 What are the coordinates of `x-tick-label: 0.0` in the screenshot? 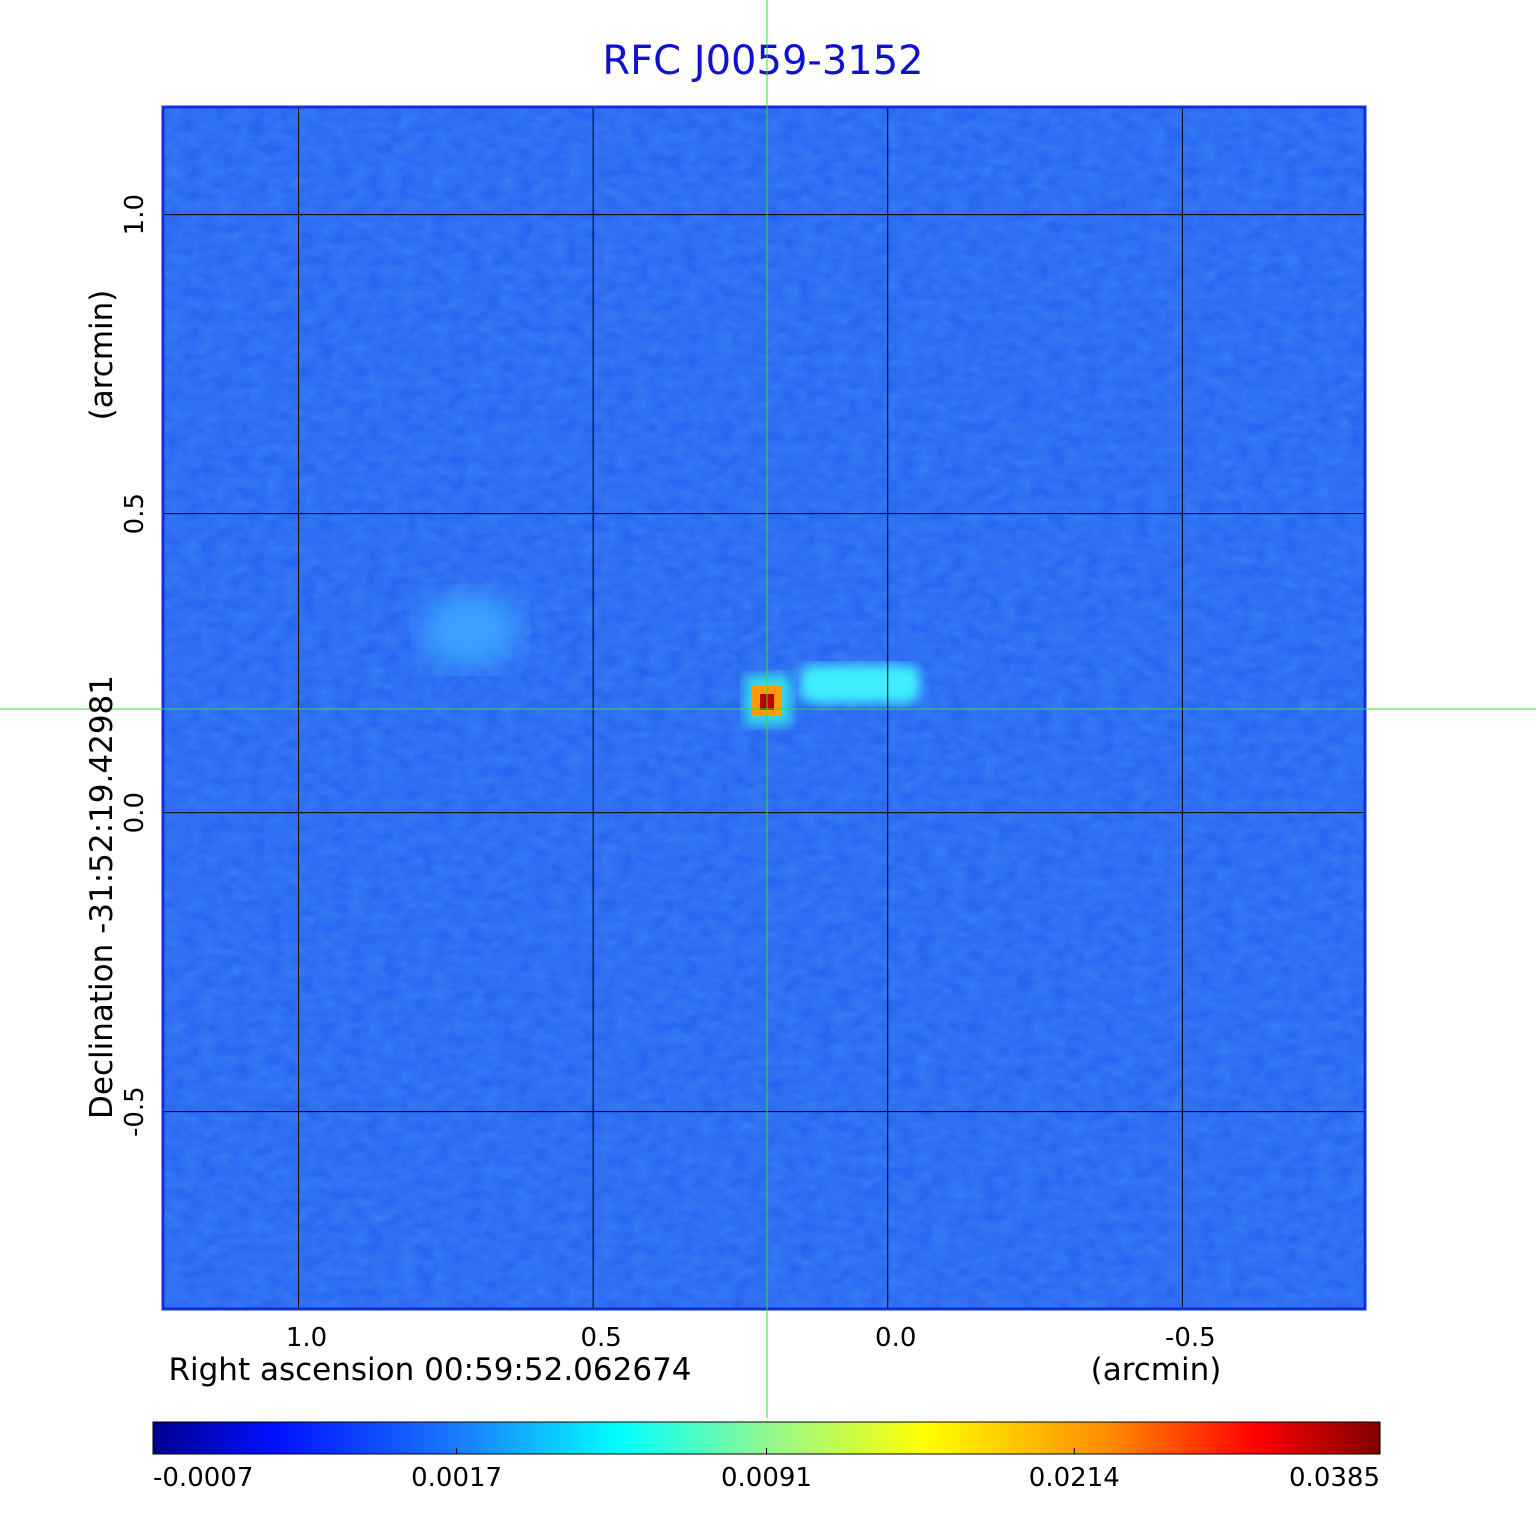 It's located at (895, 1338).